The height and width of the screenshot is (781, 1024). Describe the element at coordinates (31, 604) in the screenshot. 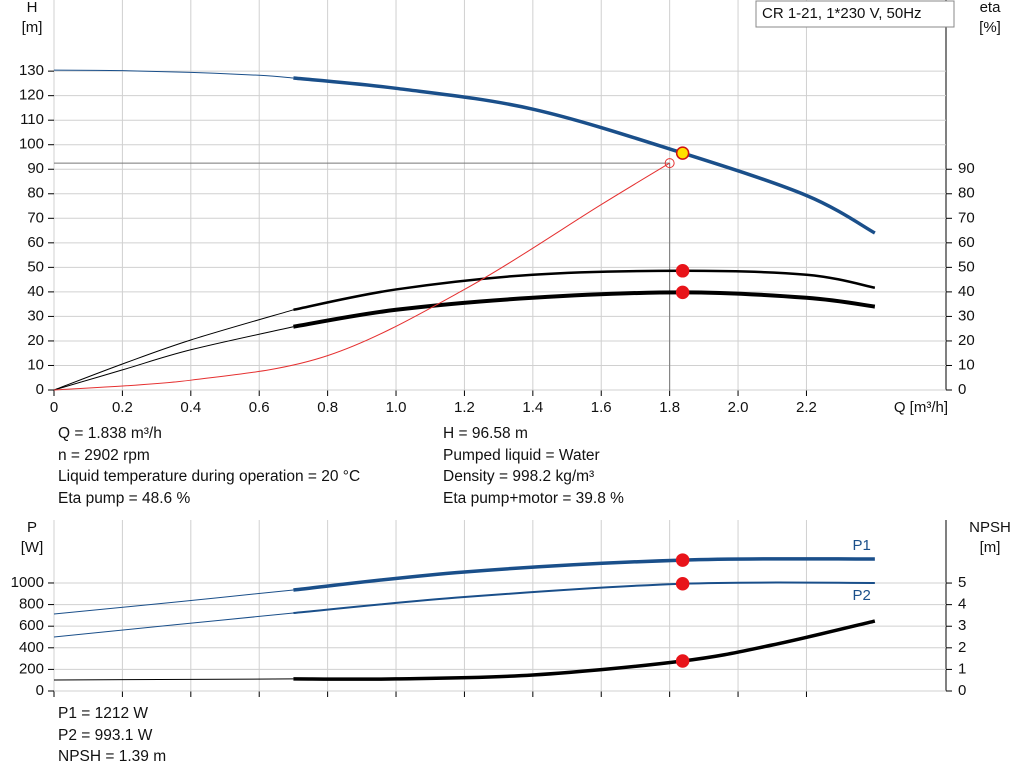

I see `y-tick-label: 800` at that location.